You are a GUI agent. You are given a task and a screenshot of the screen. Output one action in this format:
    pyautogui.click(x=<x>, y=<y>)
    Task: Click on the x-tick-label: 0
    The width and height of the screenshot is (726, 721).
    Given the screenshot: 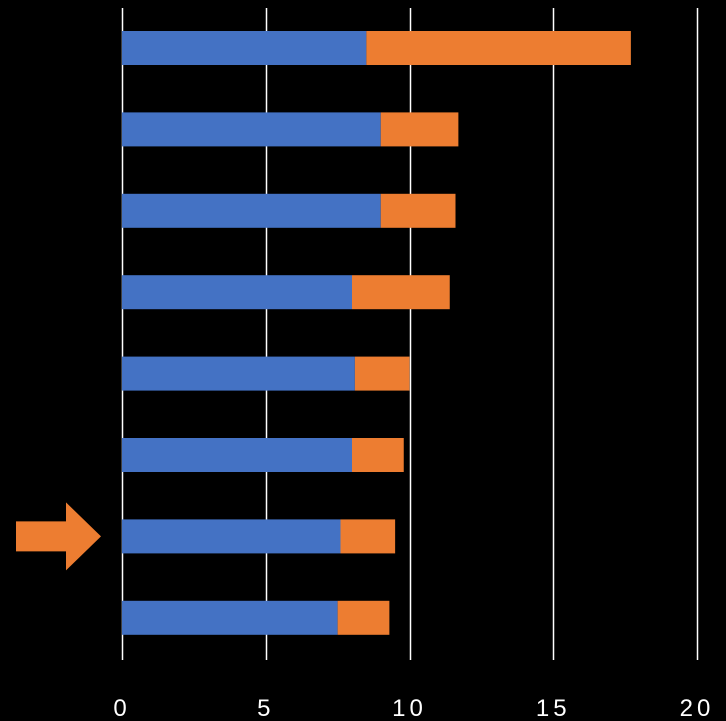 What is the action you would take?
    pyautogui.click(x=121, y=708)
    